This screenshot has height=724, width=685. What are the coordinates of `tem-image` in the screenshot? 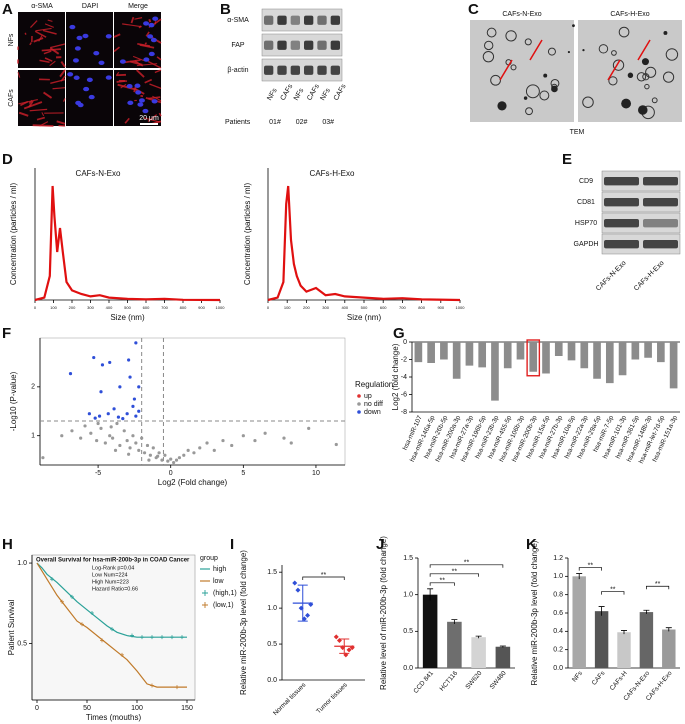 It's located at (630, 71).